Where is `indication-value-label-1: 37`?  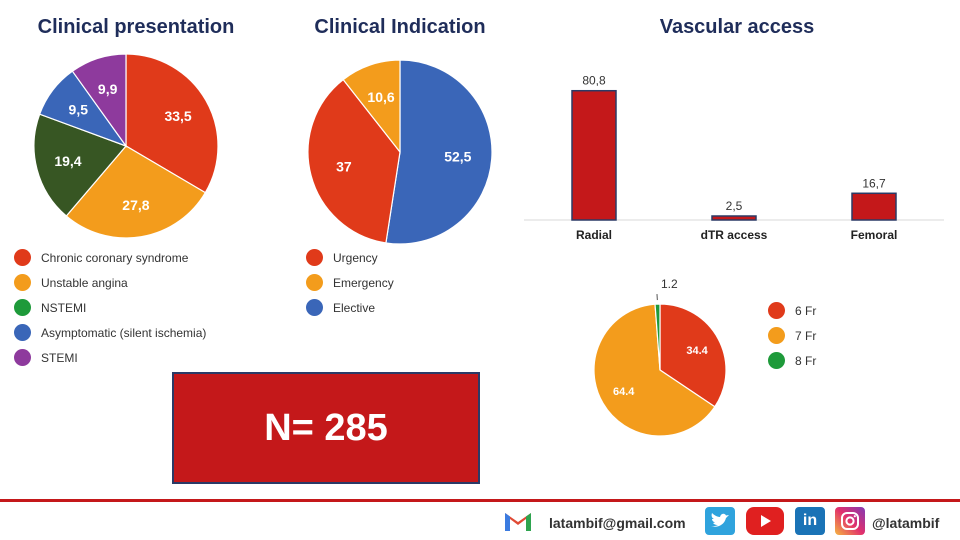 indication-value-label-1: 37 is located at coordinates (344, 167).